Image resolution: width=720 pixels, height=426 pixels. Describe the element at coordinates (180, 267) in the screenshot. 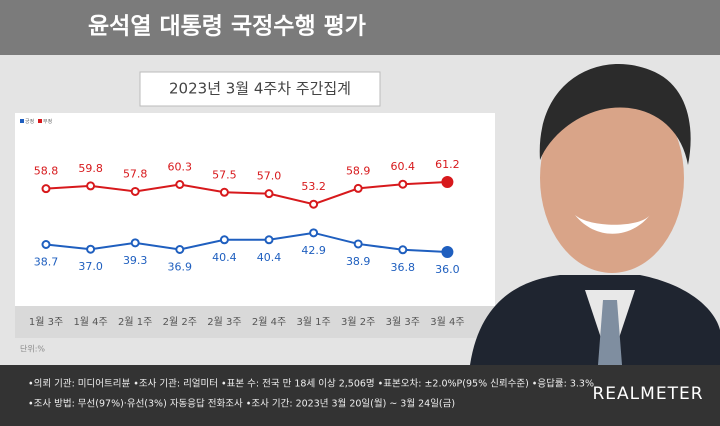

I see `data-label: 36.9` at that location.